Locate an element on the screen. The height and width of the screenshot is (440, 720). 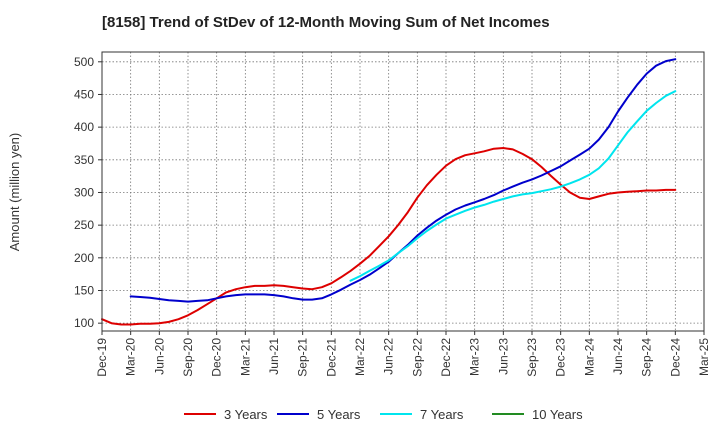
x-tick-label: Sep-20 is located at coordinates (188, 357).